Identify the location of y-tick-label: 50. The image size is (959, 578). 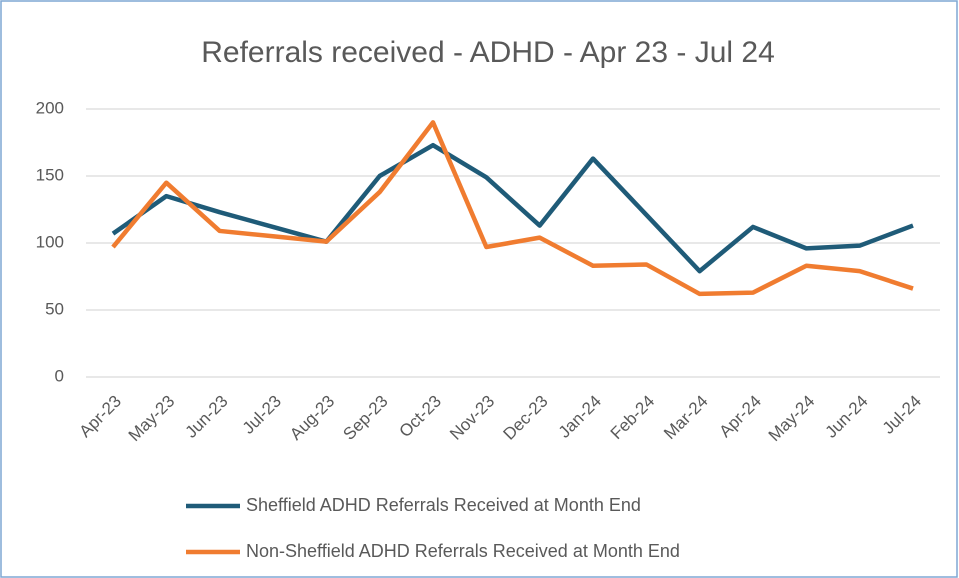
(54, 308).